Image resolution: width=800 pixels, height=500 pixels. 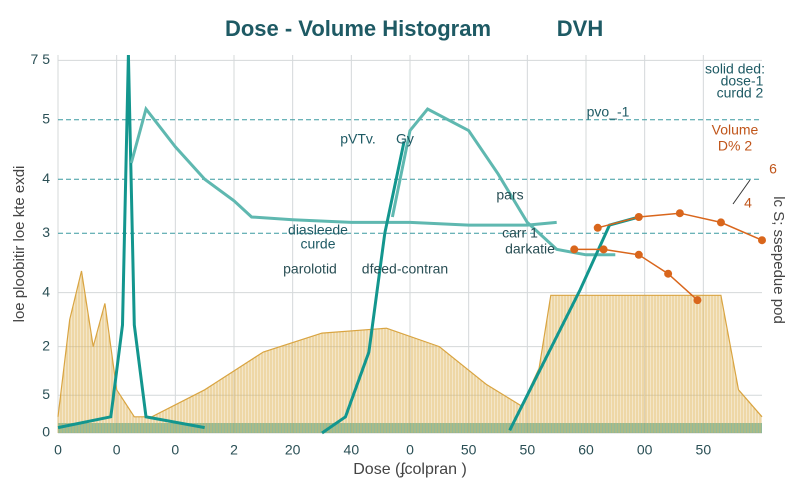 What do you see at coordinates (405, 139) in the screenshot?
I see `annotation: Gy` at bounding box center [405, 139].